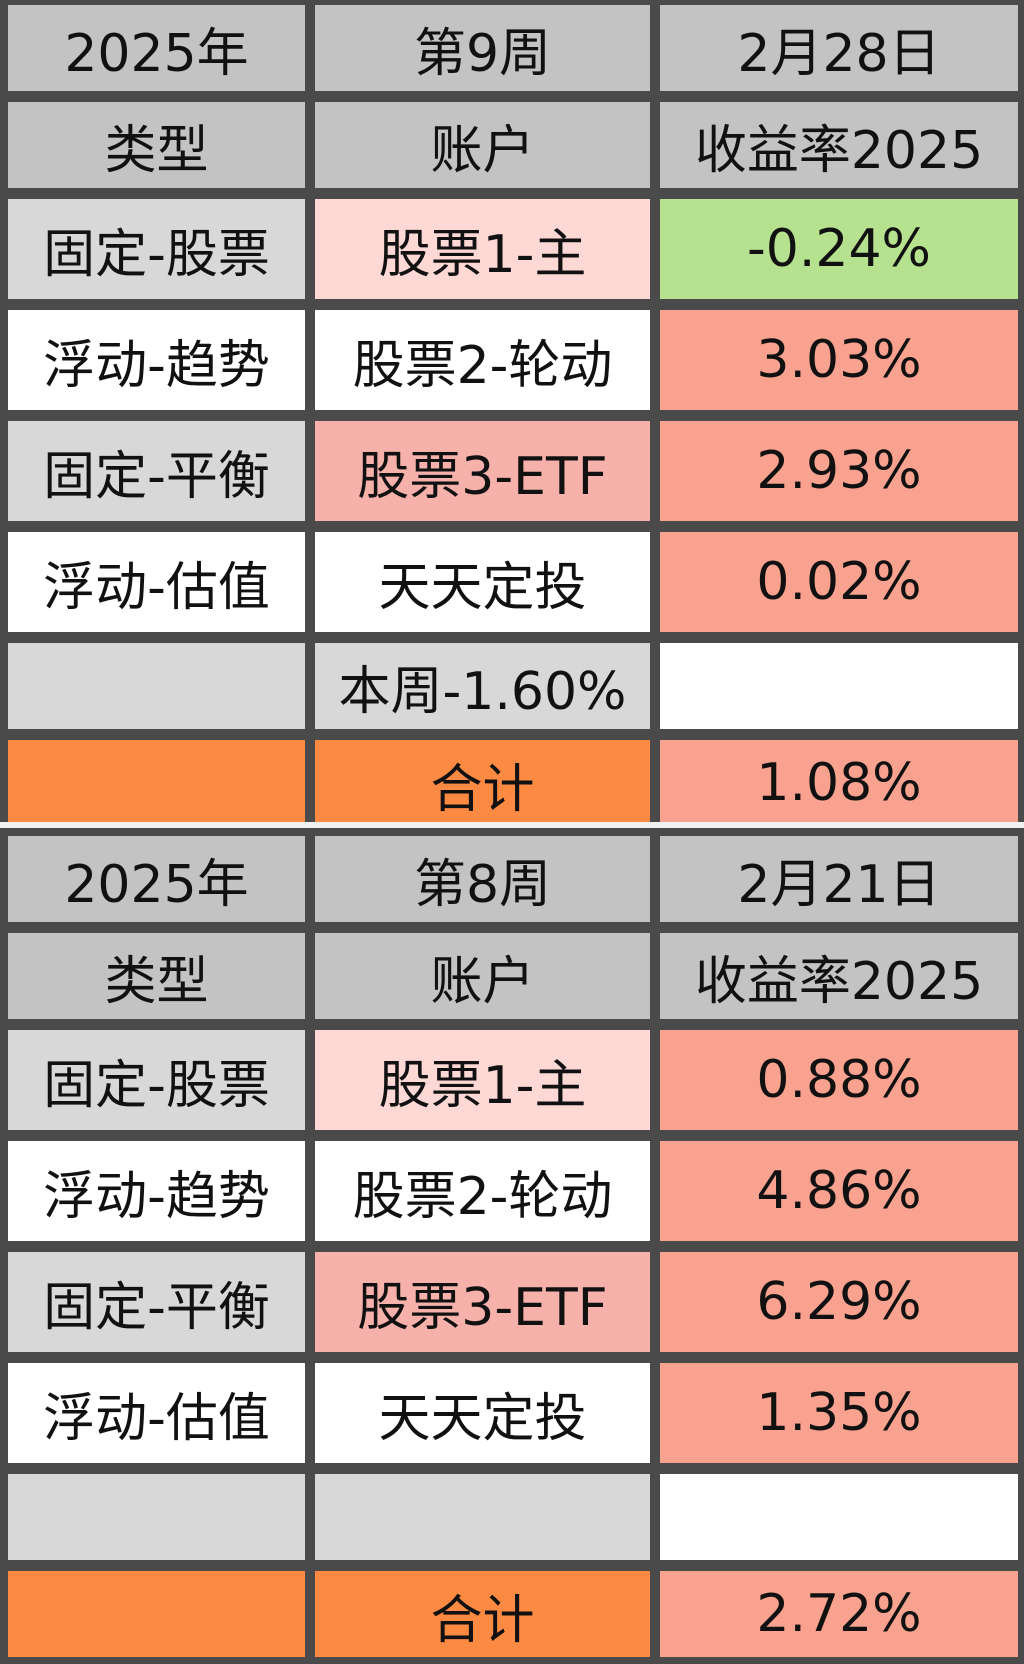 The width and height of the screenshot is (1024, 1664). I want to click on week-cell: 第8周, so click(482, 879).